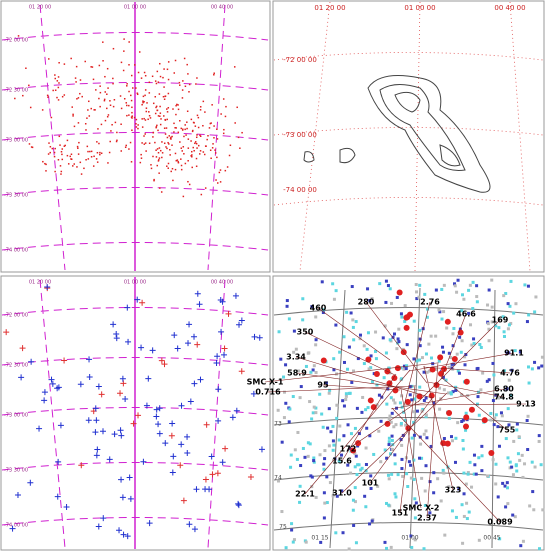 Image resolution: width=545 pixels, height=551 pixels. What do you see at coordinates (504, 397) in the screenshot?
I see `source-label: 74.8` at bounding box center [504, 397].